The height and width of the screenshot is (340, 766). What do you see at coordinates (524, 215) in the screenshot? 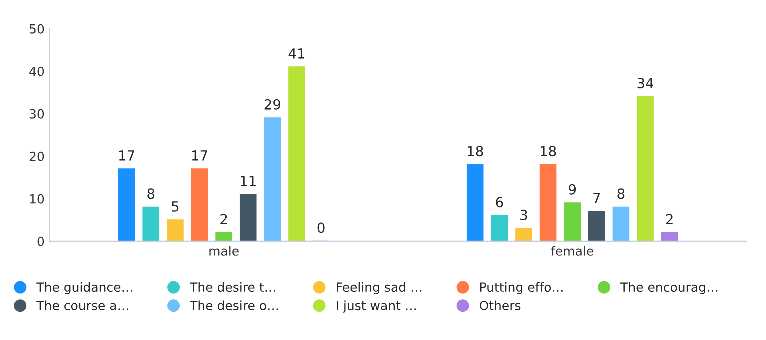
I see `data-label: 3` at bounding box center [524, 215].